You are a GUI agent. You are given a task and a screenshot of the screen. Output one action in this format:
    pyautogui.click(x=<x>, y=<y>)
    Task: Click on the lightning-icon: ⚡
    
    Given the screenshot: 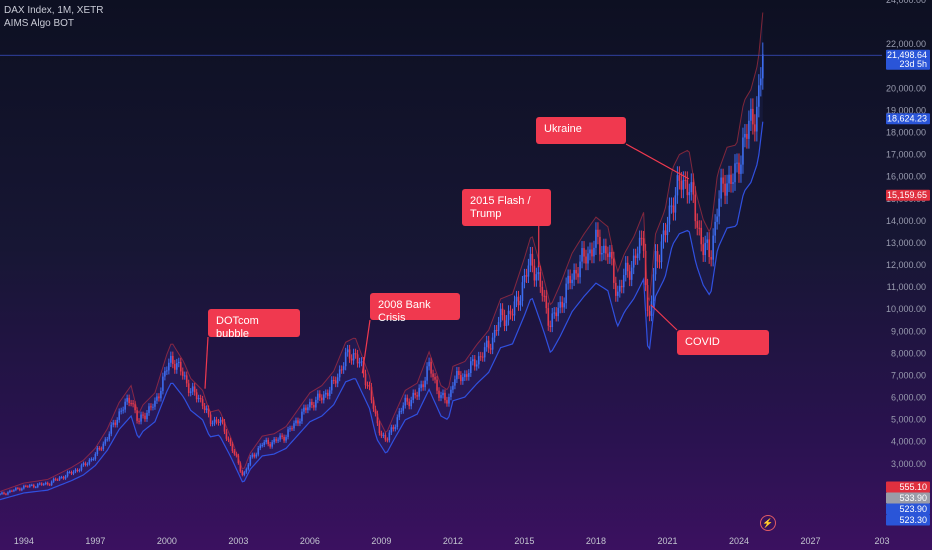 What is the action you would take?
    pyautogui.click(x=768, y=523)
    